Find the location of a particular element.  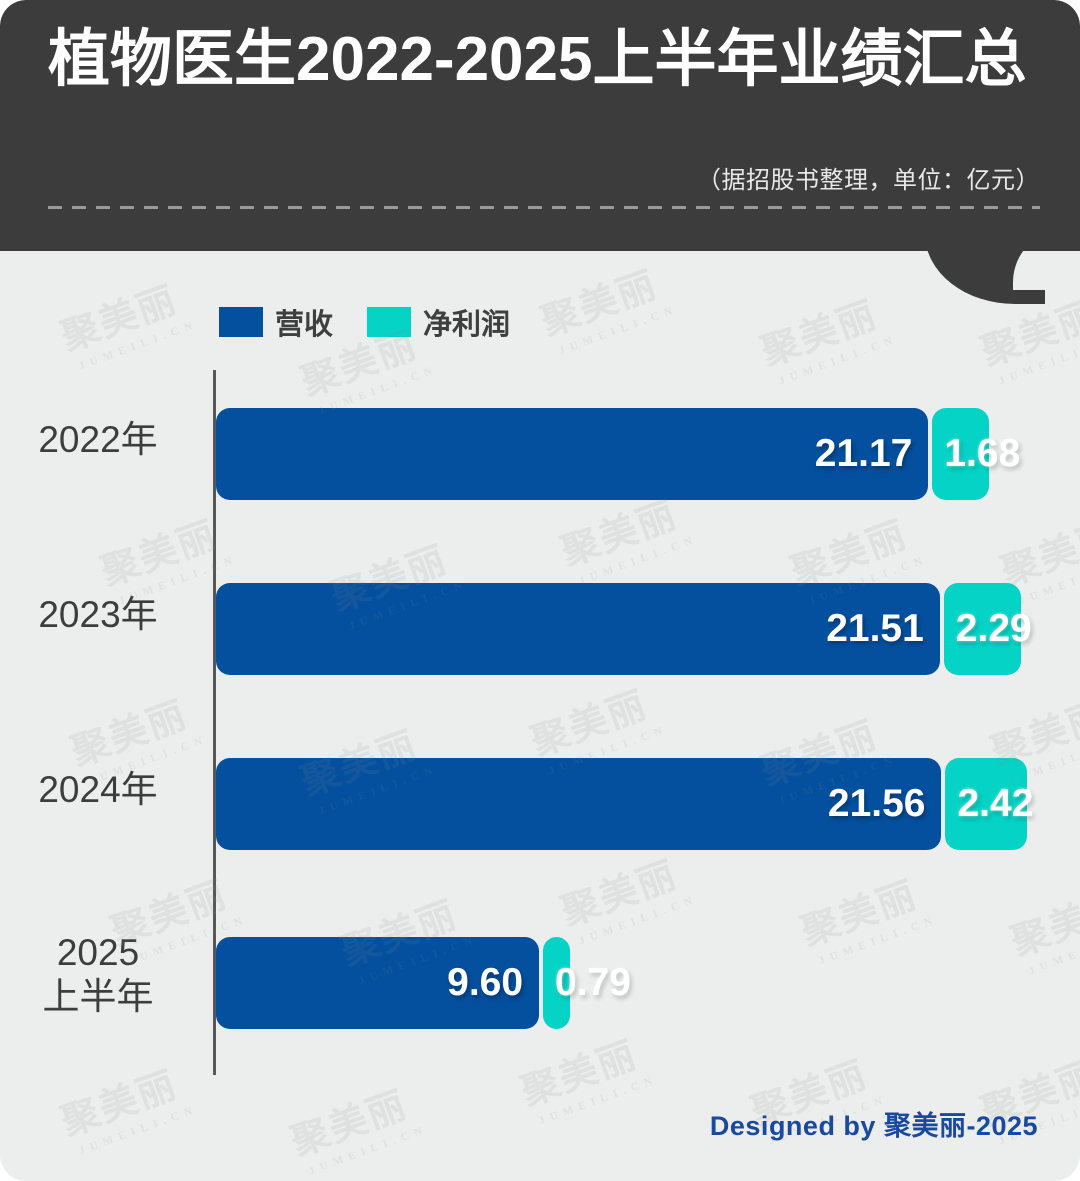

legend-label-revenue: 营收 is located at coordinates (304, 325).